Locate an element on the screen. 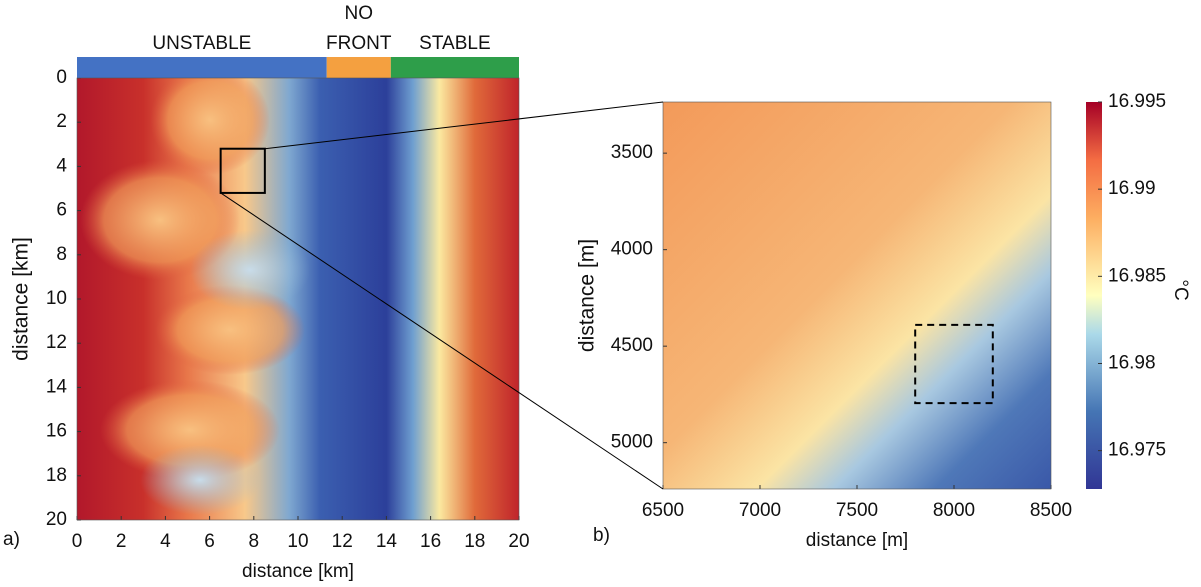 The image size is (1201, 587). x-tick-label: 6500 is located at coordinates (663, 510).